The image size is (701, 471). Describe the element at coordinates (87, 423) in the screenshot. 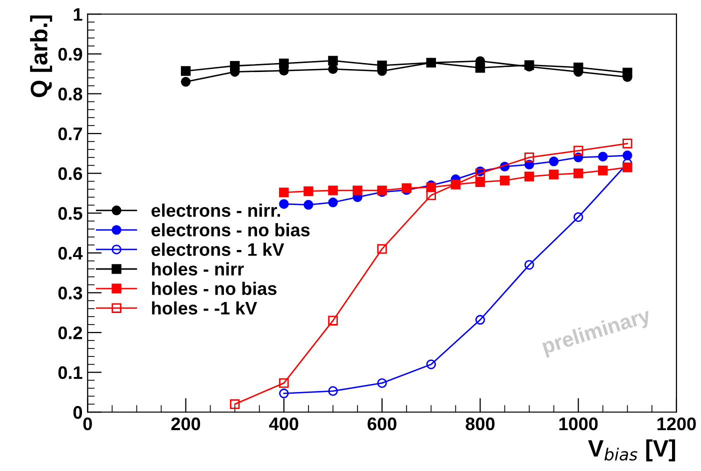

I see `x-tick-label: 0` at that location.